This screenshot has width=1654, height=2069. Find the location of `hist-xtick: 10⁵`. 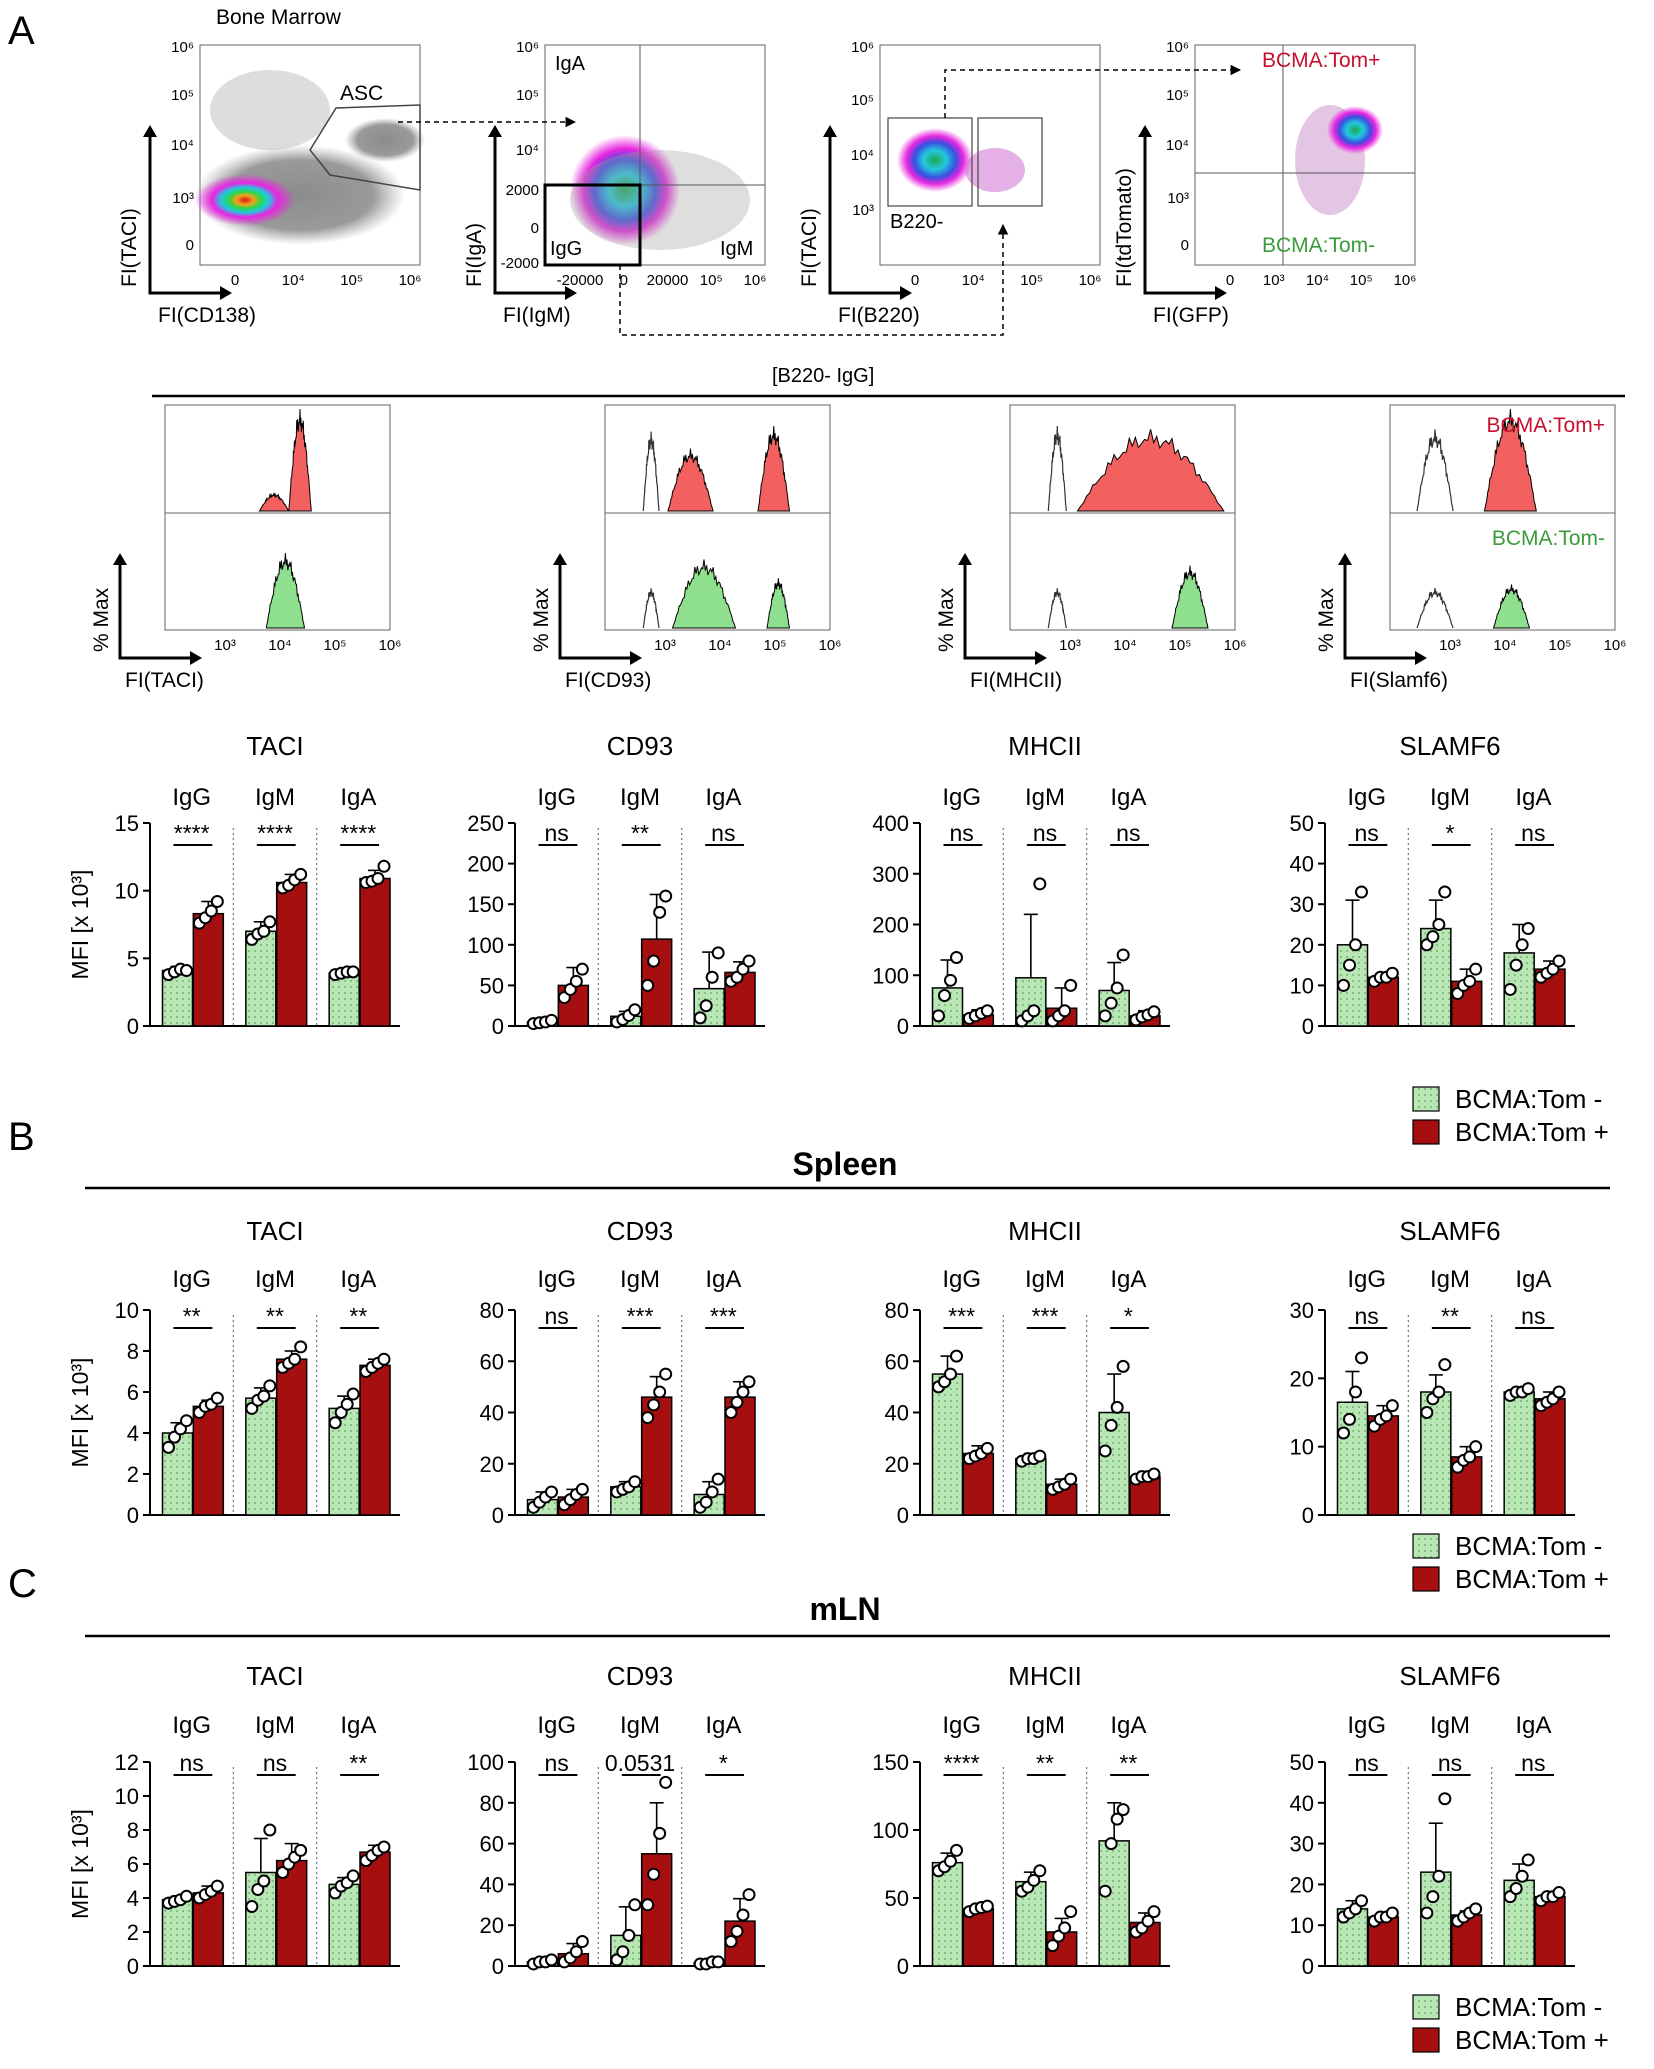

hist-xtick: 10⁵ is located at coordinates (775, 645).